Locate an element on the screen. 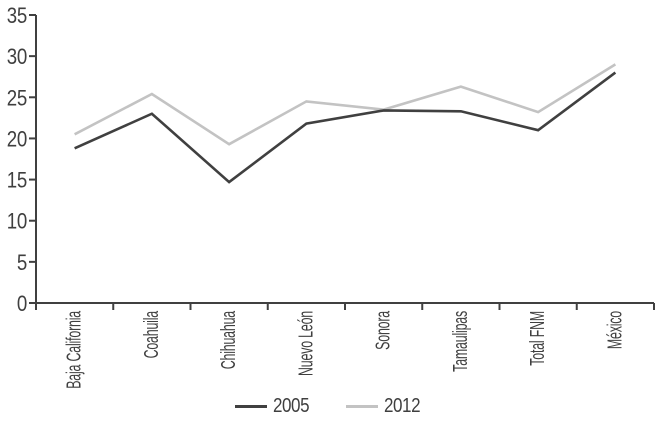 The width and height of the screenshot is (657, 422). x-category-label: Baja California is located at coordinates (74, 349).